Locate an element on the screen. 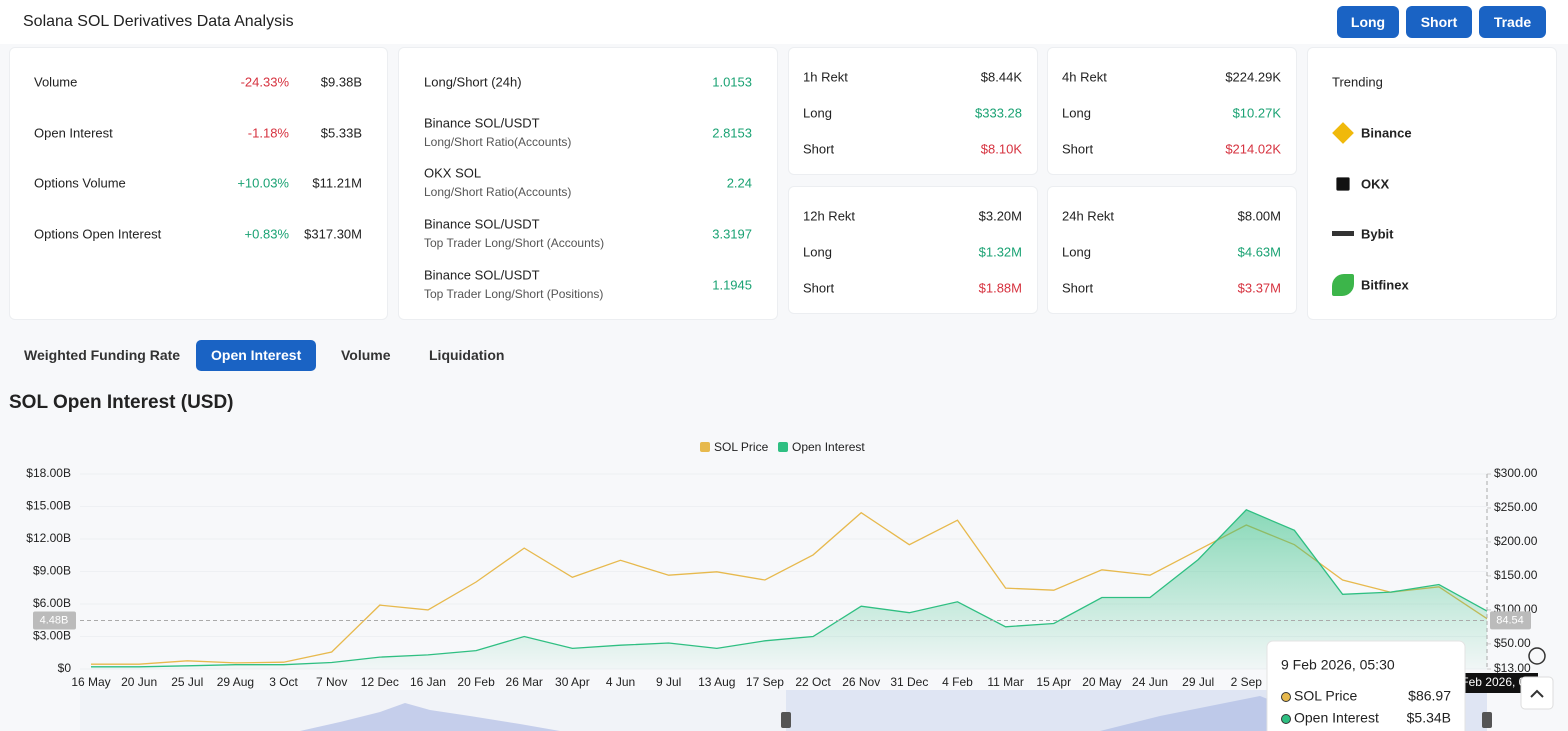 This screenshot has width=1568, height=731. x-tick-label: 31 Dec is located at coordinates (909, 682).